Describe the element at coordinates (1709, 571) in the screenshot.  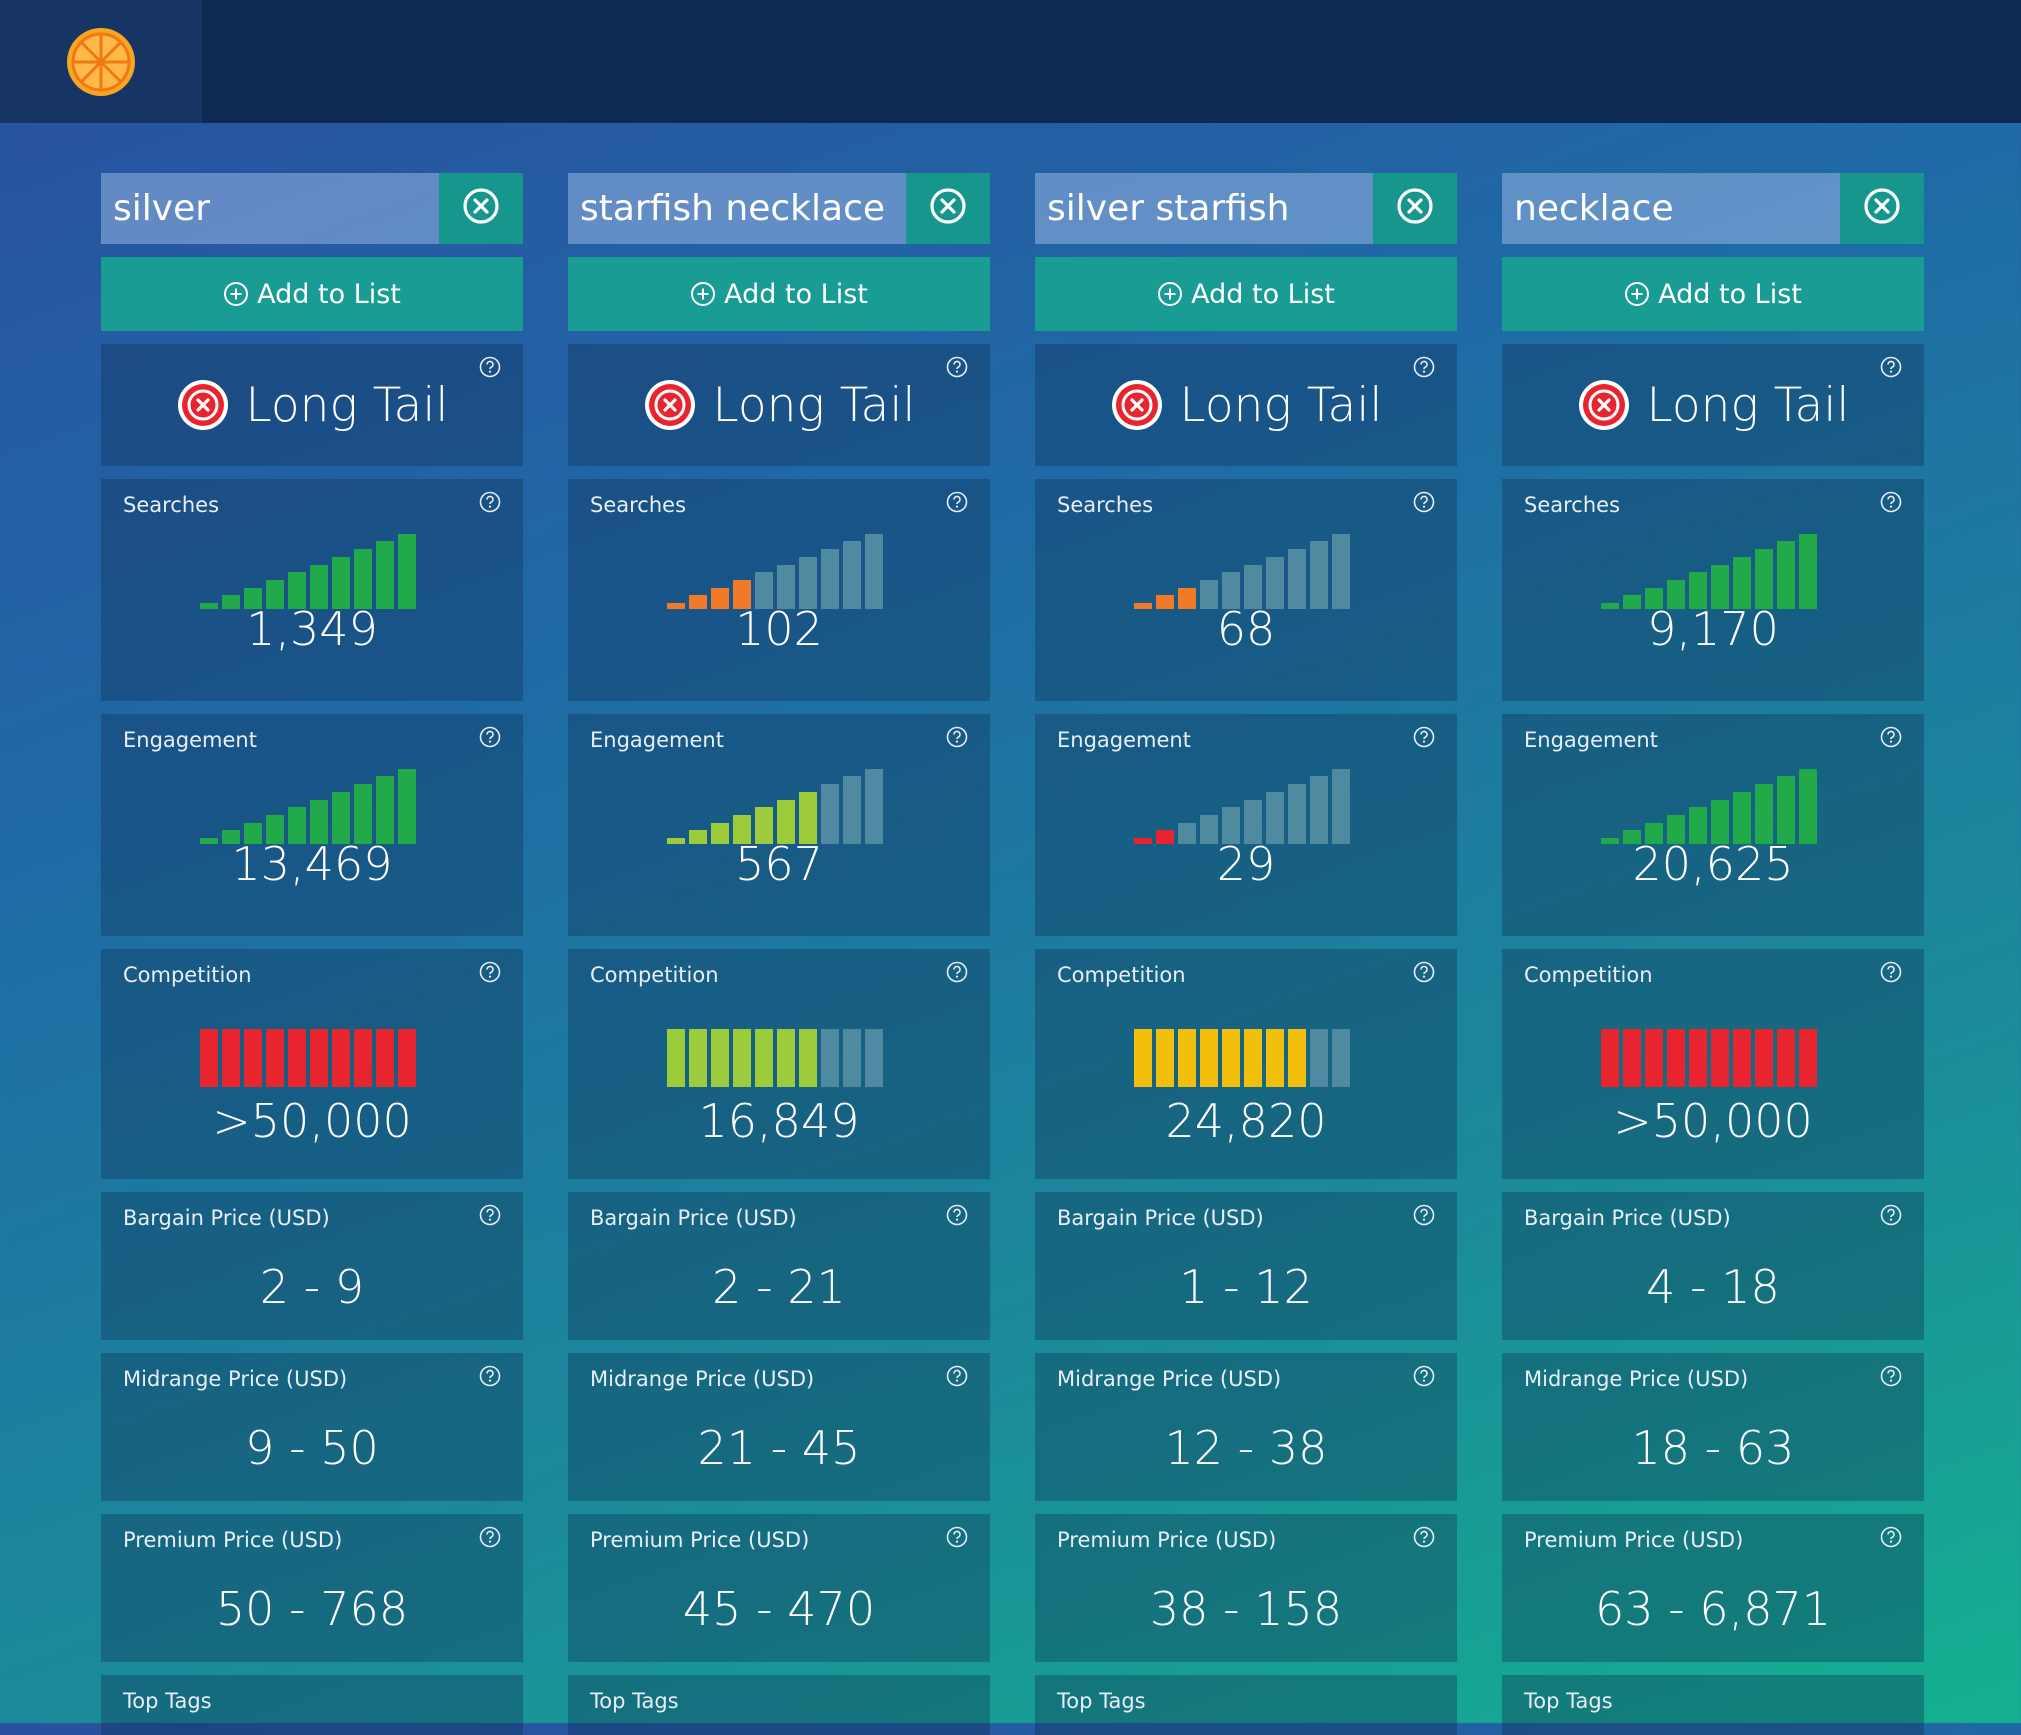
I see `searches-bar-meter` at that location.